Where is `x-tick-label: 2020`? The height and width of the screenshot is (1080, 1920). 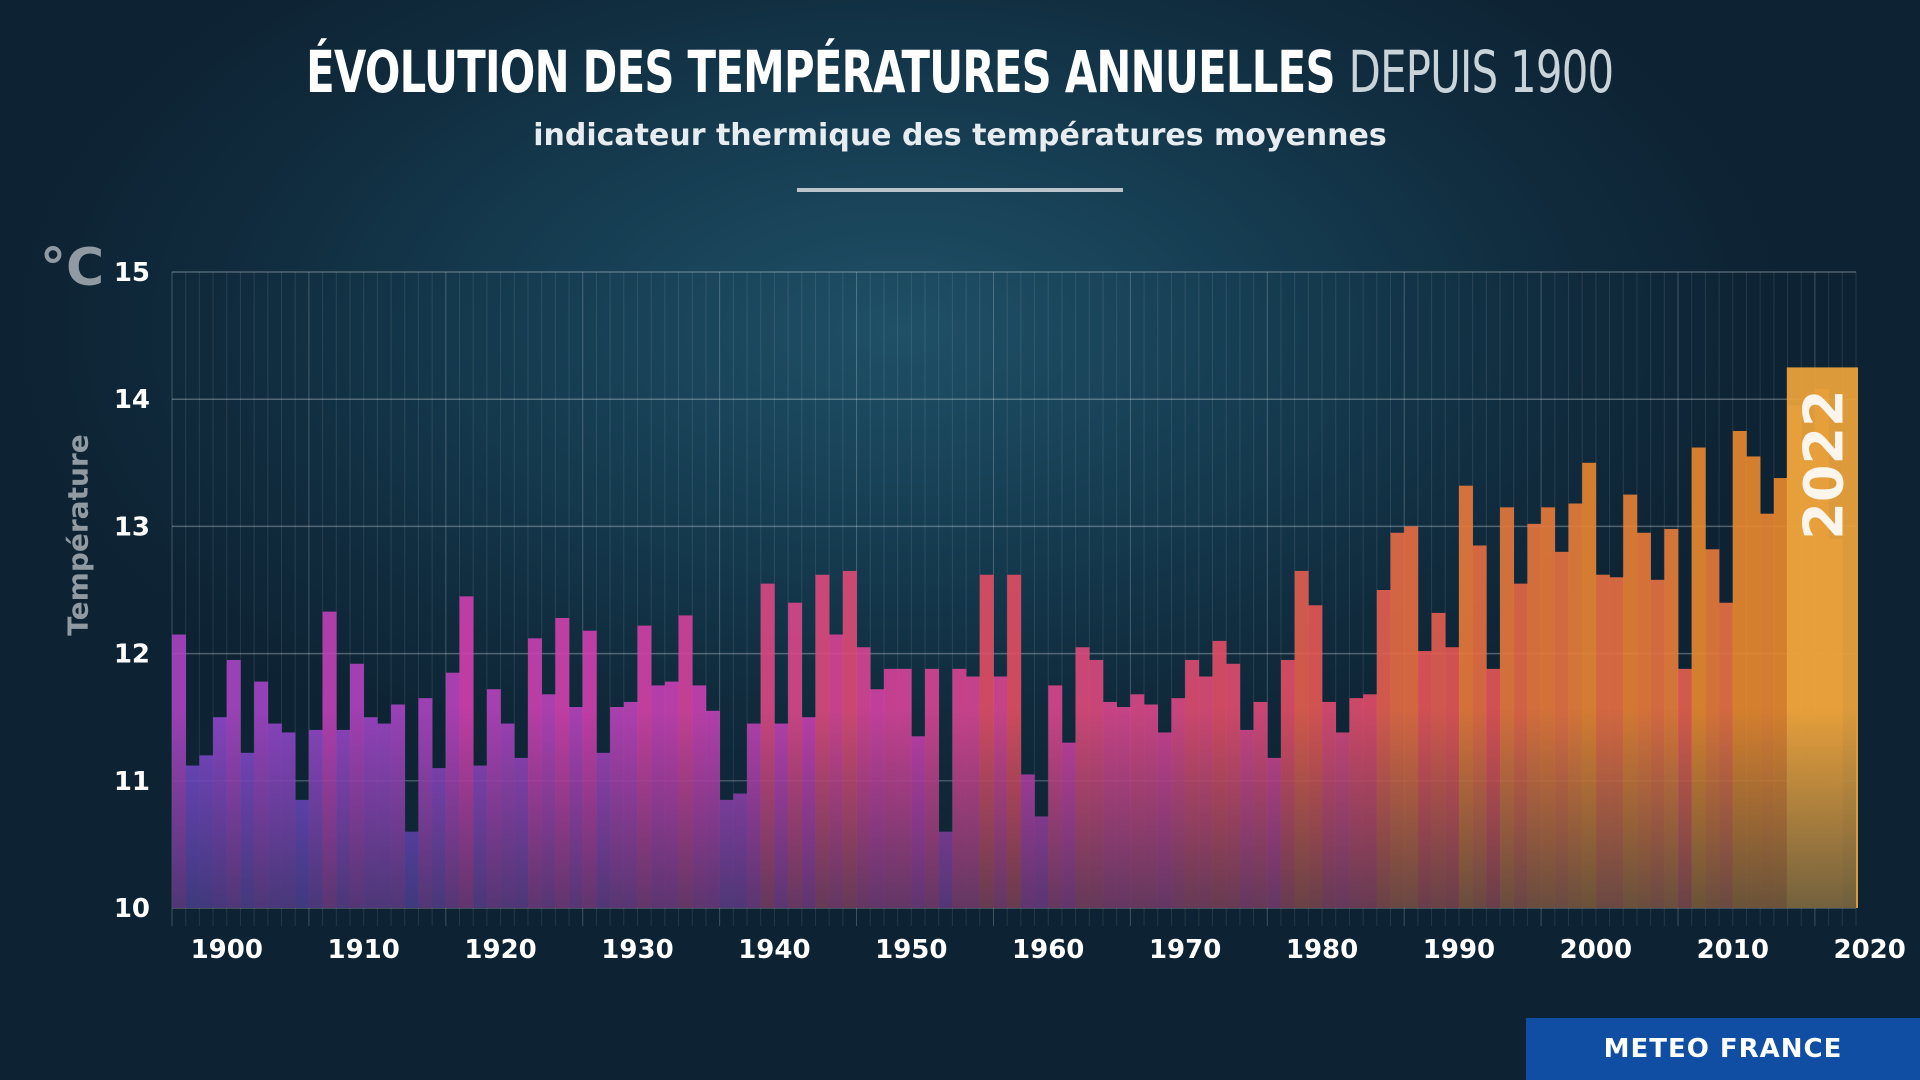 x-tick-label: 2020 is located at coordinates (1870, 950).